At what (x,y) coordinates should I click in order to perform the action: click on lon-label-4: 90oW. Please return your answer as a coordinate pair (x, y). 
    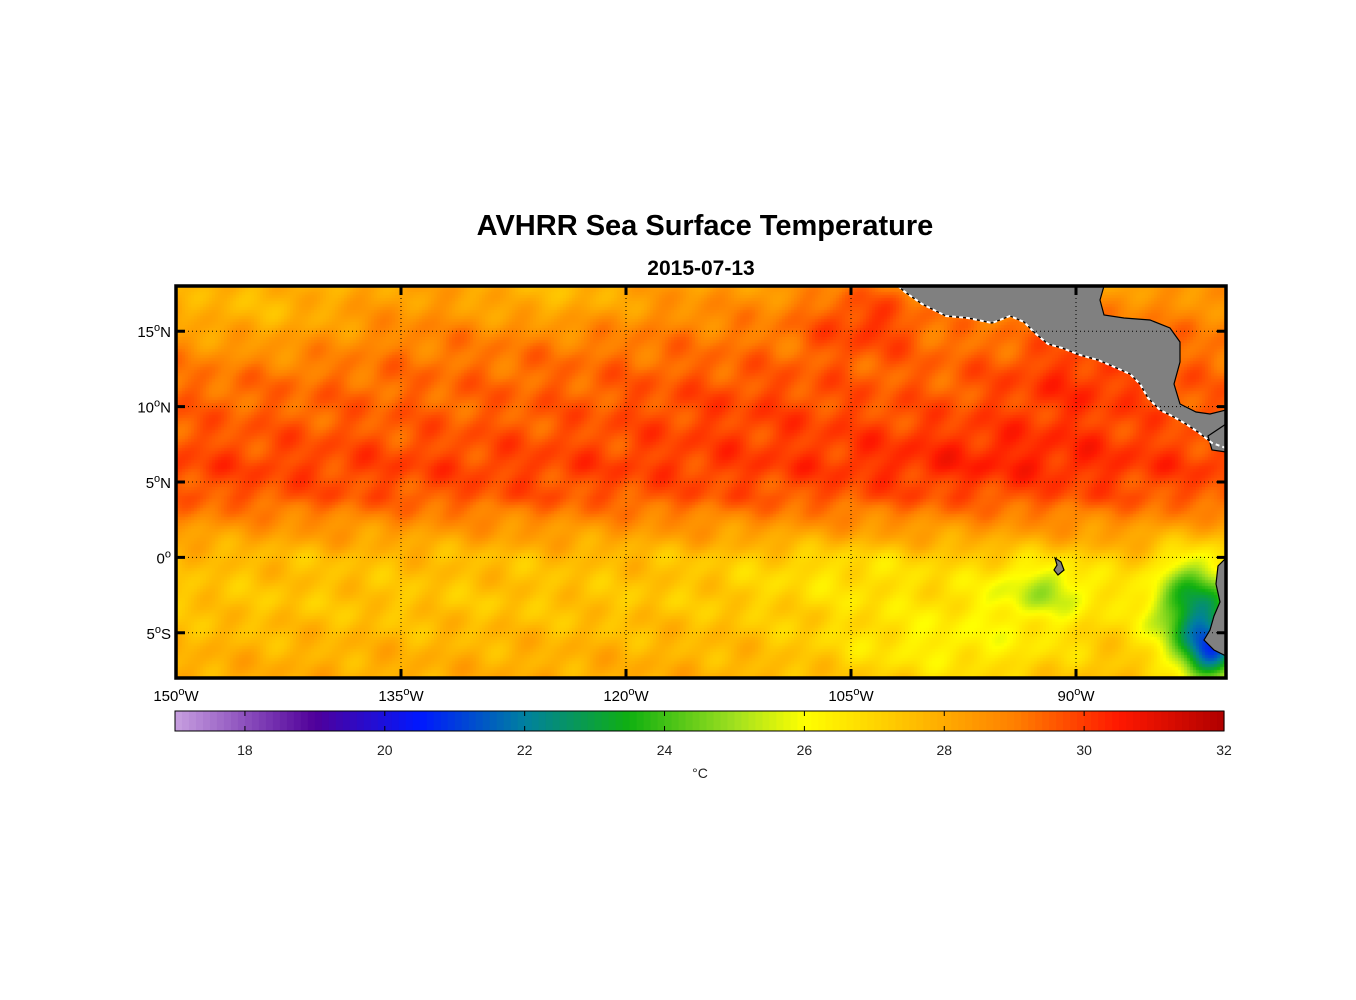
    Looking at the image, I should click on (1077, 695).